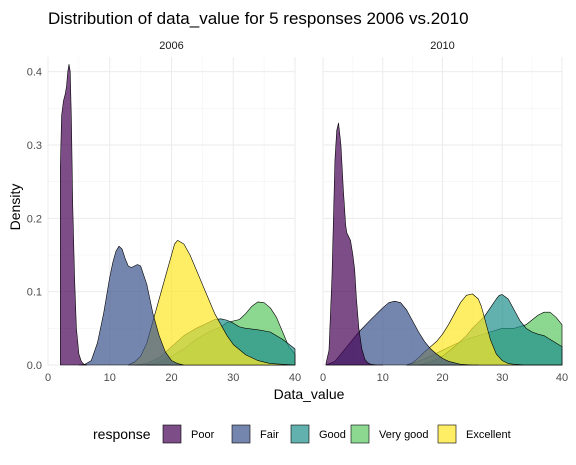 The width and height of the screenshot is (576, 465). What do you see at coordinates (309, 394) in the screenshot?
I see `x-axis-label: Data_value` at bounding box center [309, 394].